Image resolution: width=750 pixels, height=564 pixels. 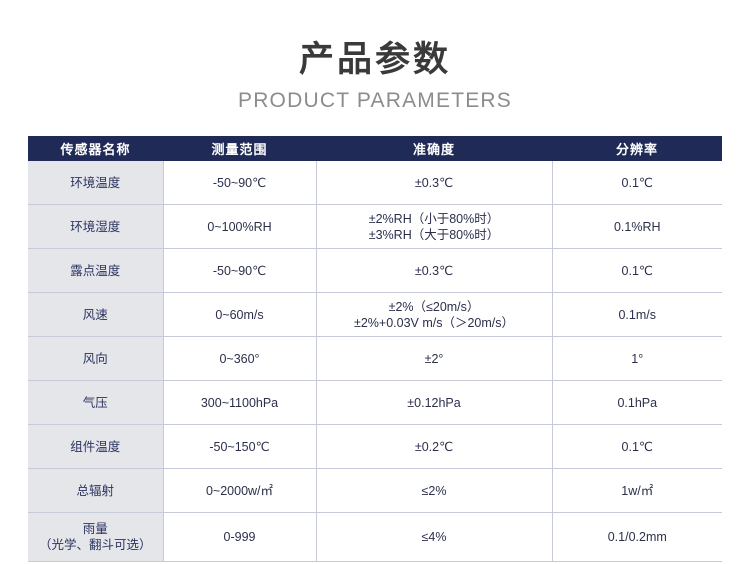 I want to click on page-title-chinese: 产品参数, so click(x=374, y=59).